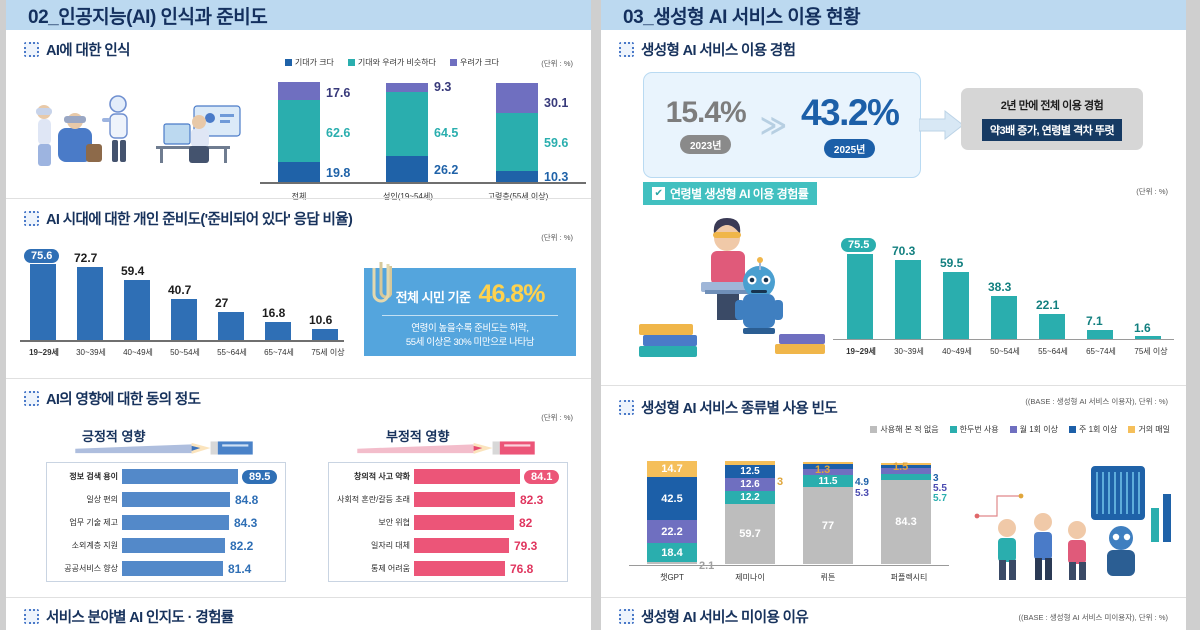 The width and height of the screenshot is (1200, 630). I want to click on callout-sub-line2: 55세 이상은 30% 미만으로 나타남, so click(470, 342).